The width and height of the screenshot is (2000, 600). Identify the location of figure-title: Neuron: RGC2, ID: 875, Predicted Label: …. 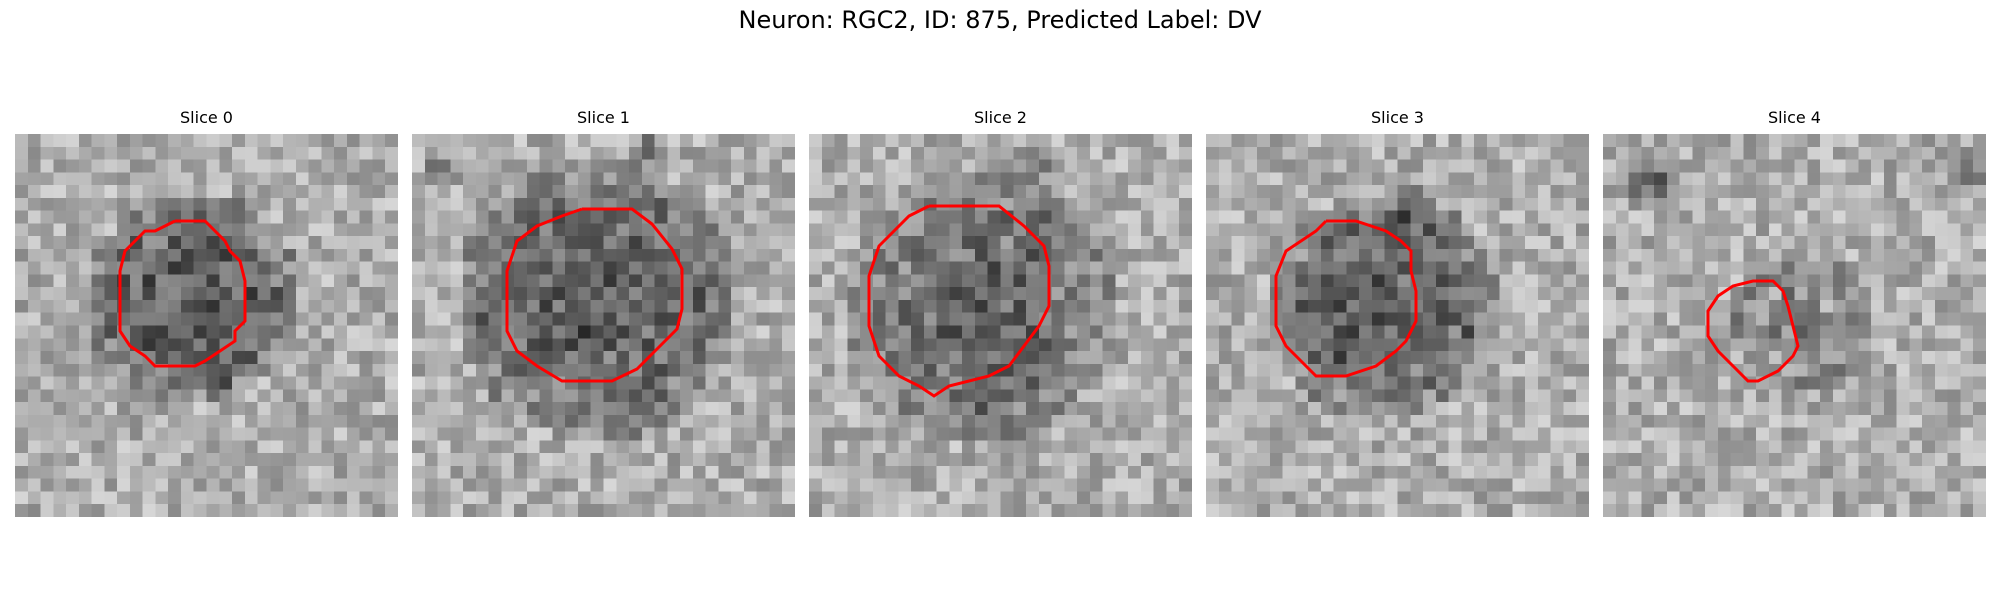
(1000, 20).